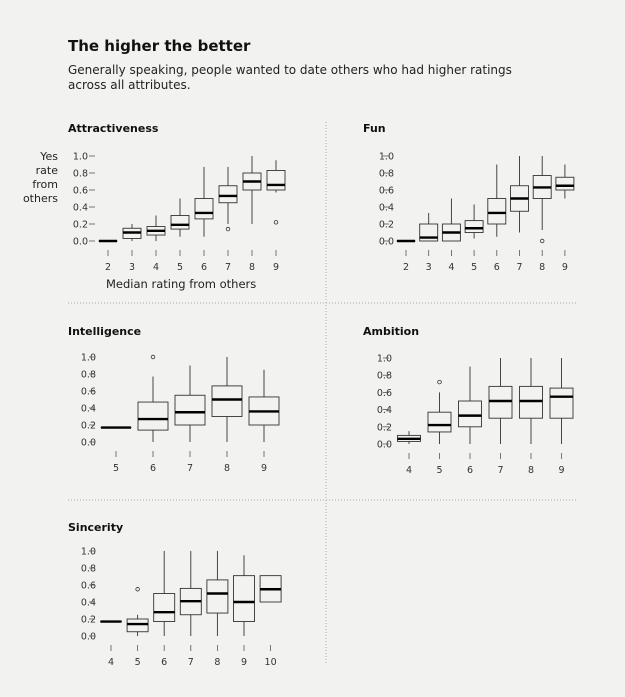 Image resolution: width=625 pixels, height=697 pixels. Describe the element at coordinates (181, 284) in the screenshot. I see `x-axis-title: Median rating from others` at that location.